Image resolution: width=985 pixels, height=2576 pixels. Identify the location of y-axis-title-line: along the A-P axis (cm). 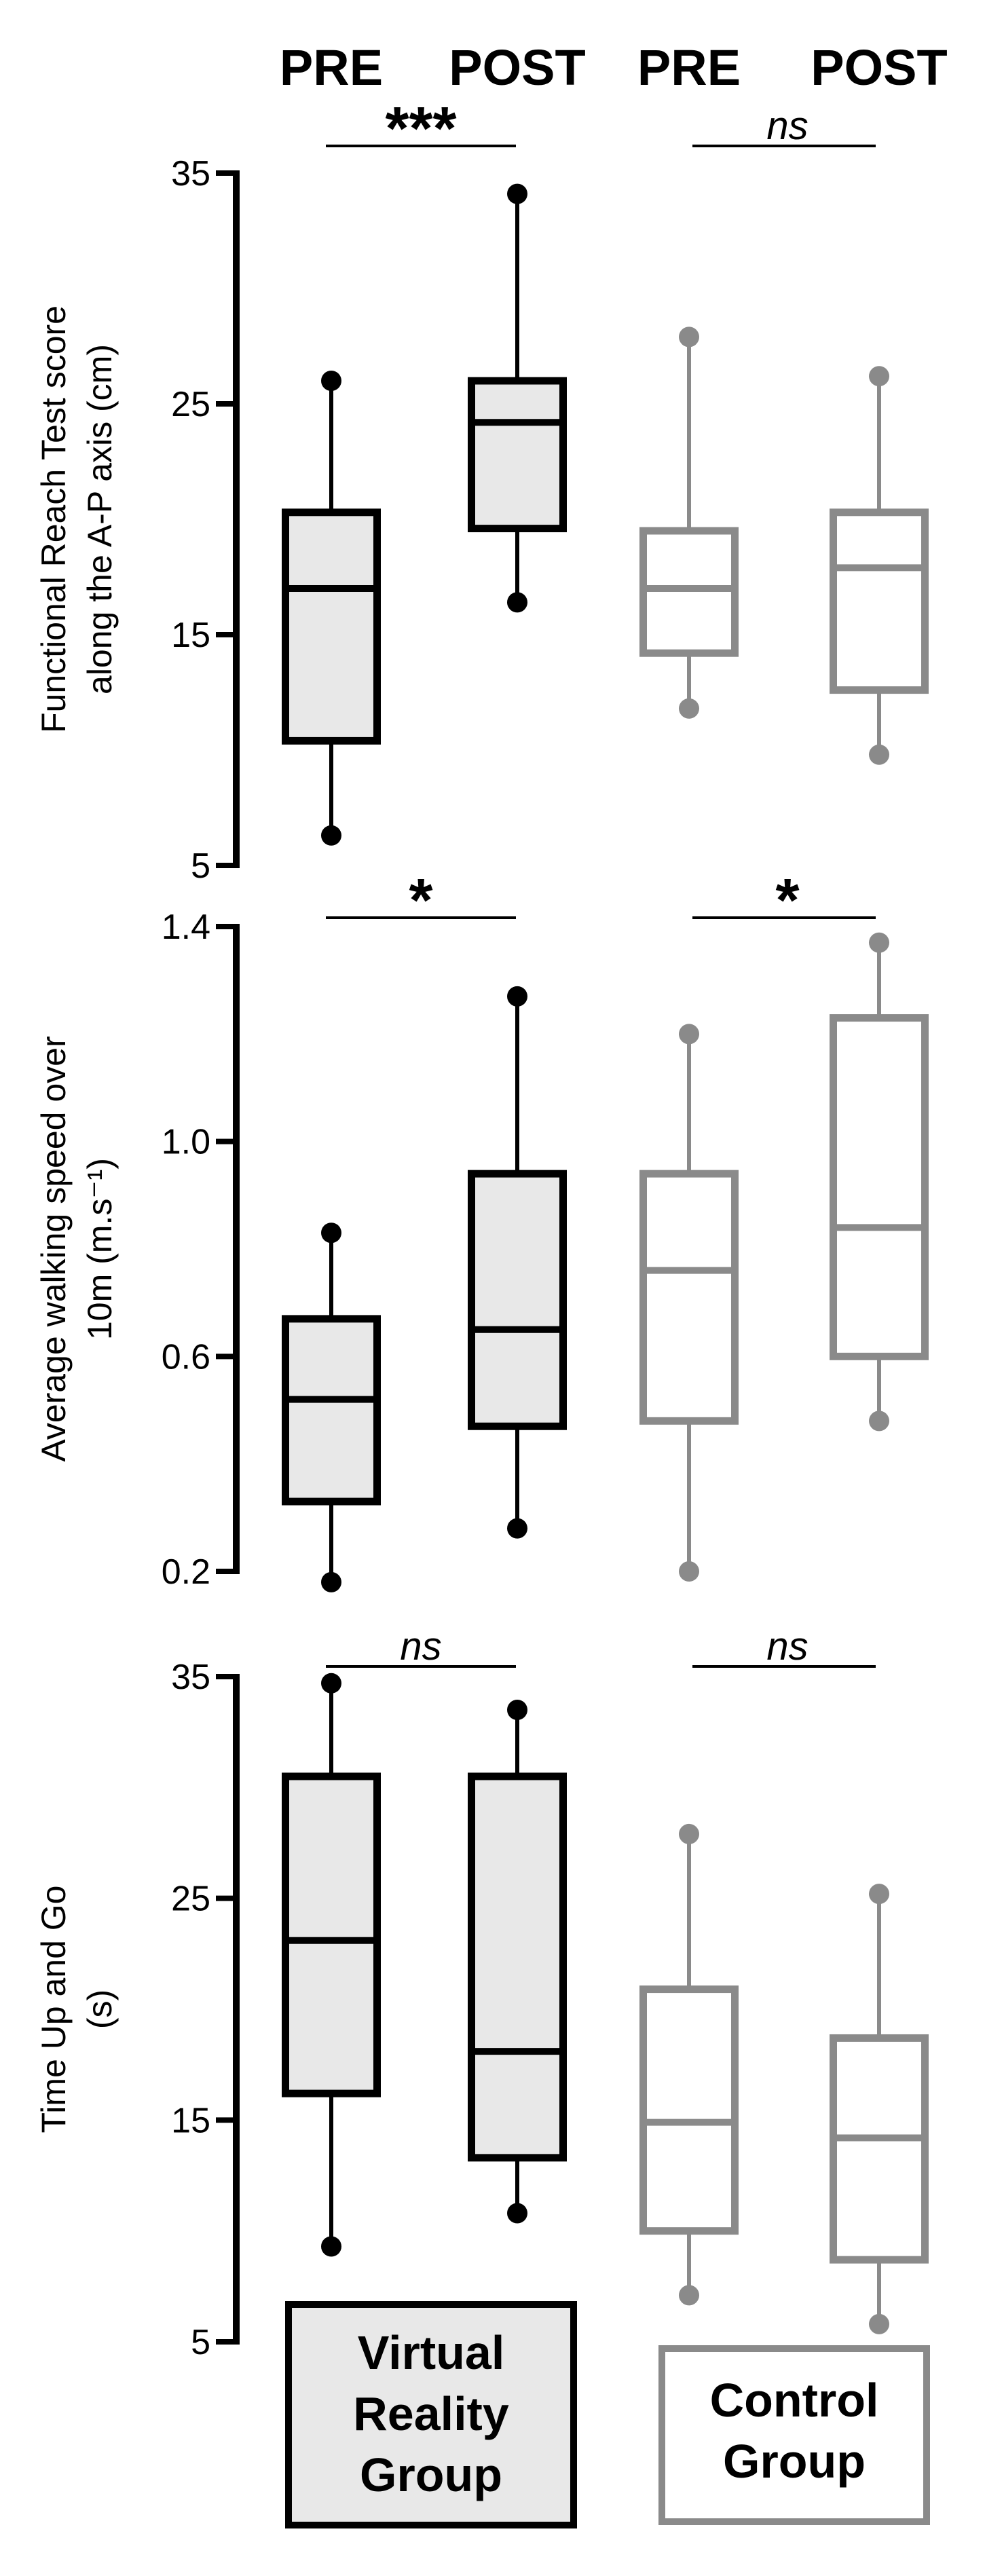
(100, 519).